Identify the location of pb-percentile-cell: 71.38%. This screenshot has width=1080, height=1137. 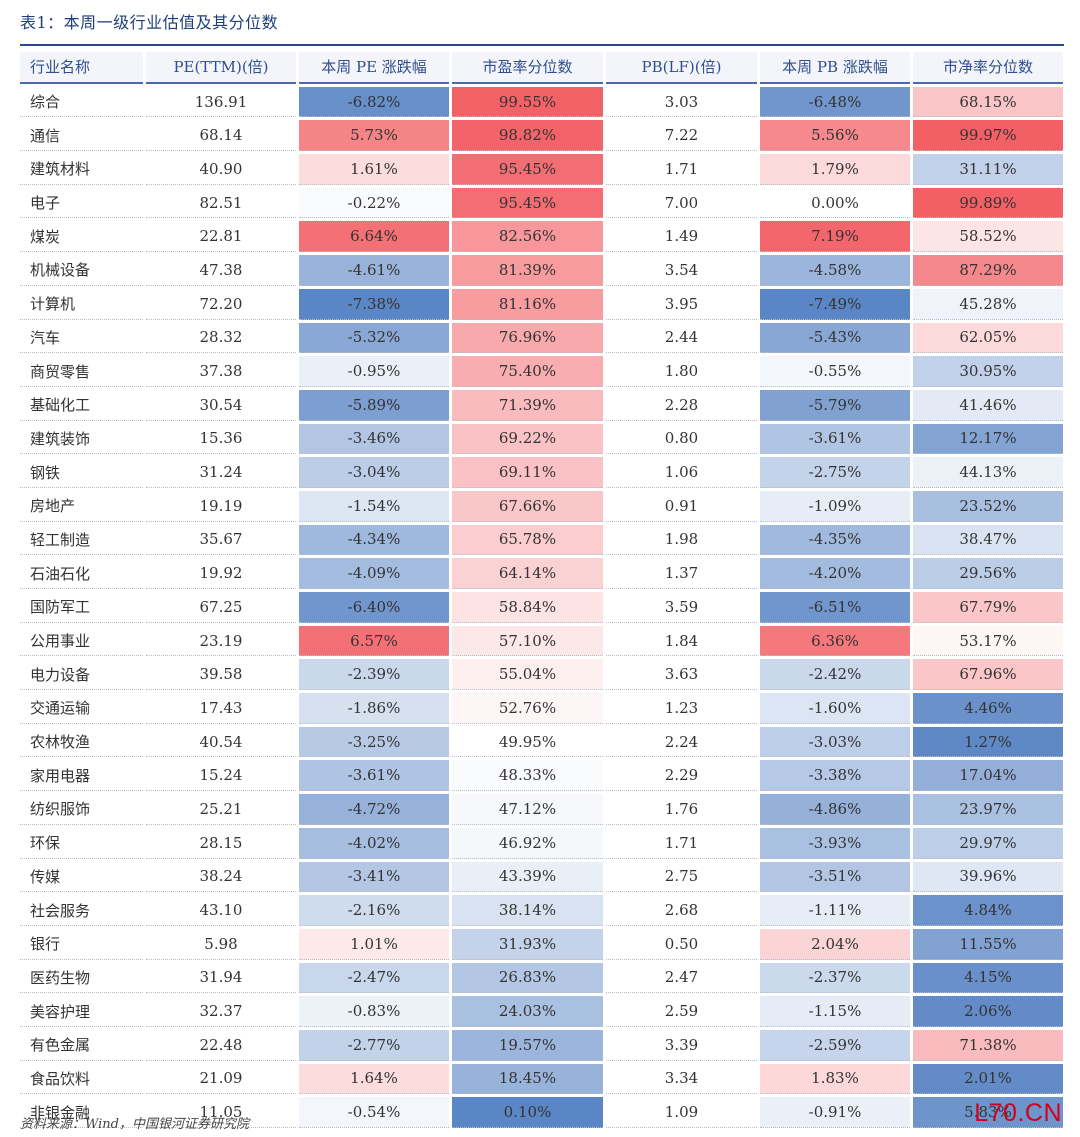
(988, 1045).